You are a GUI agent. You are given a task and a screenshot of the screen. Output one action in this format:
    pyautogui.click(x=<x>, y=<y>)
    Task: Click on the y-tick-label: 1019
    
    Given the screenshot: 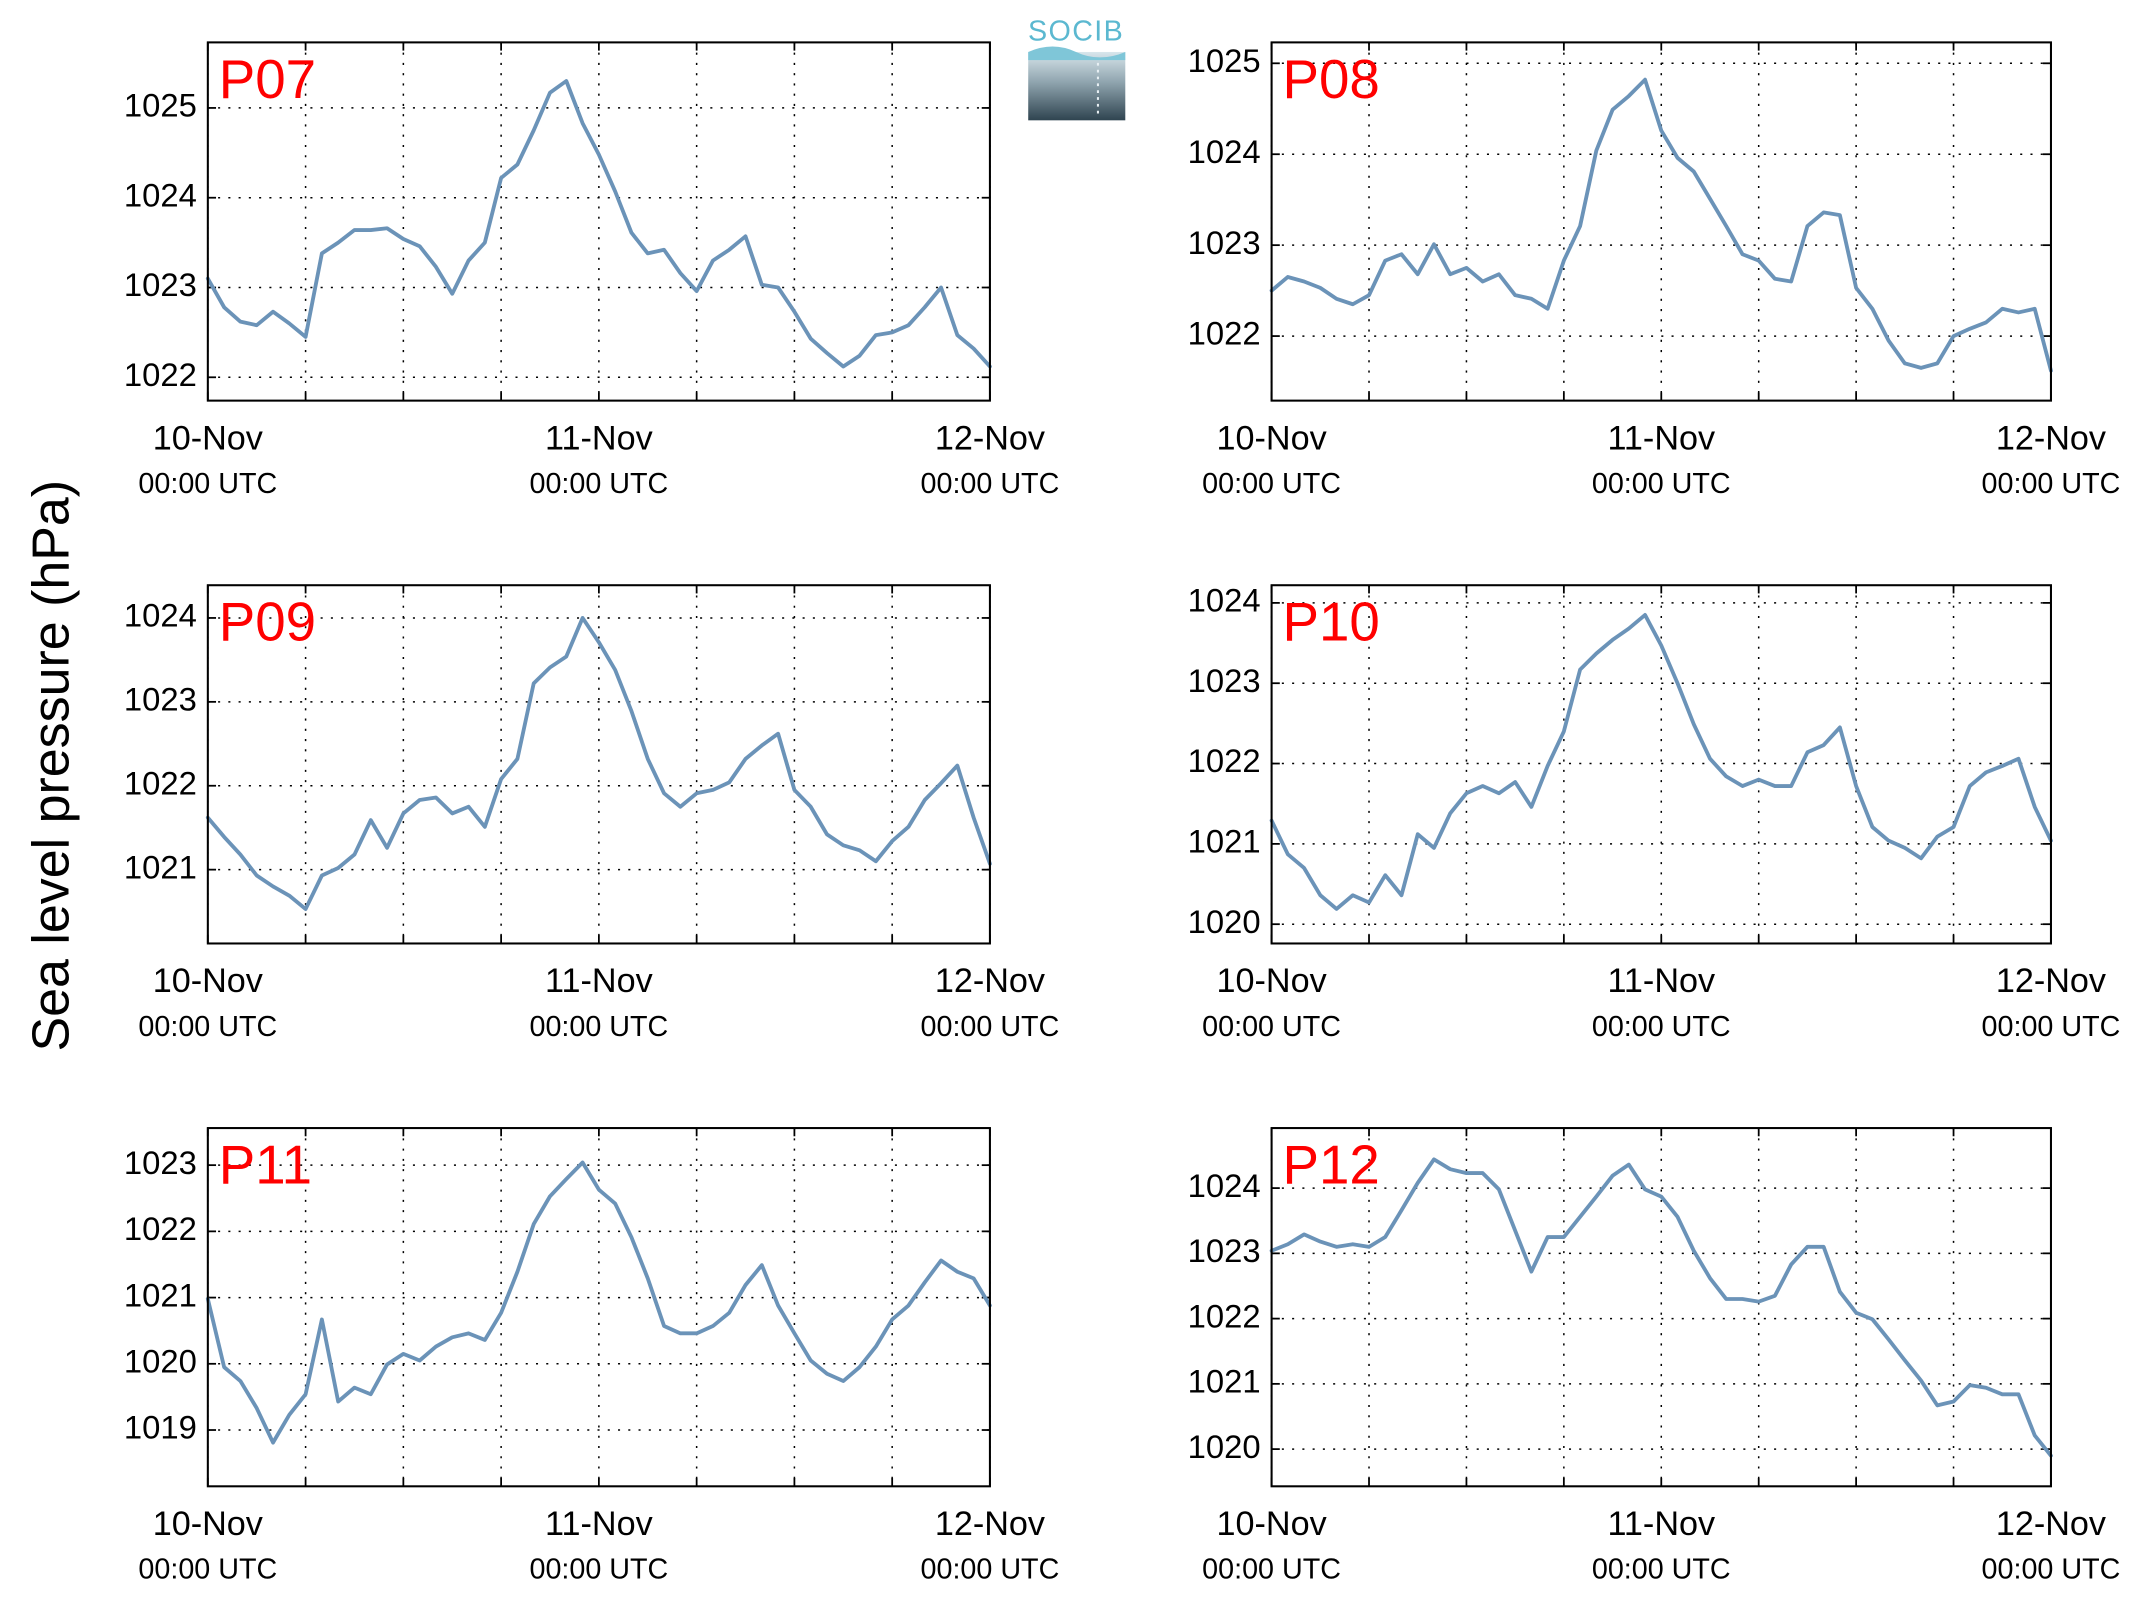 What is the action you would take?
    pyautogui.click(x=160, y=1427)
    